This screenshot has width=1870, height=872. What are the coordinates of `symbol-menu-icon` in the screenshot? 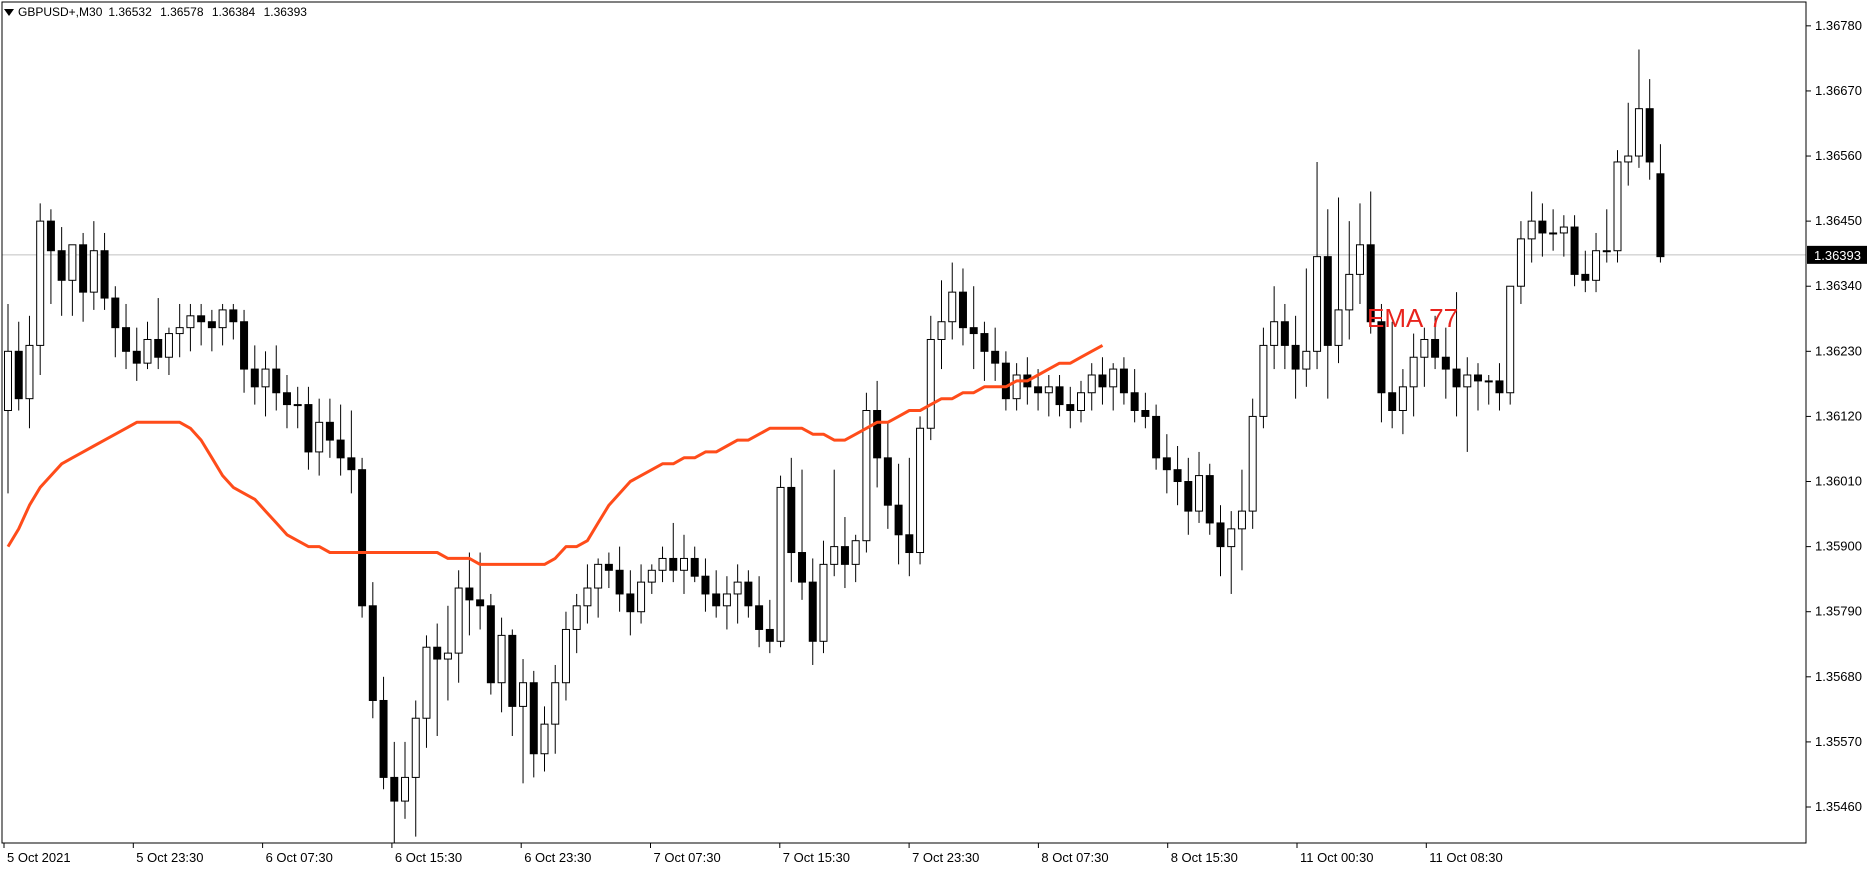 It's located at (9, 12).